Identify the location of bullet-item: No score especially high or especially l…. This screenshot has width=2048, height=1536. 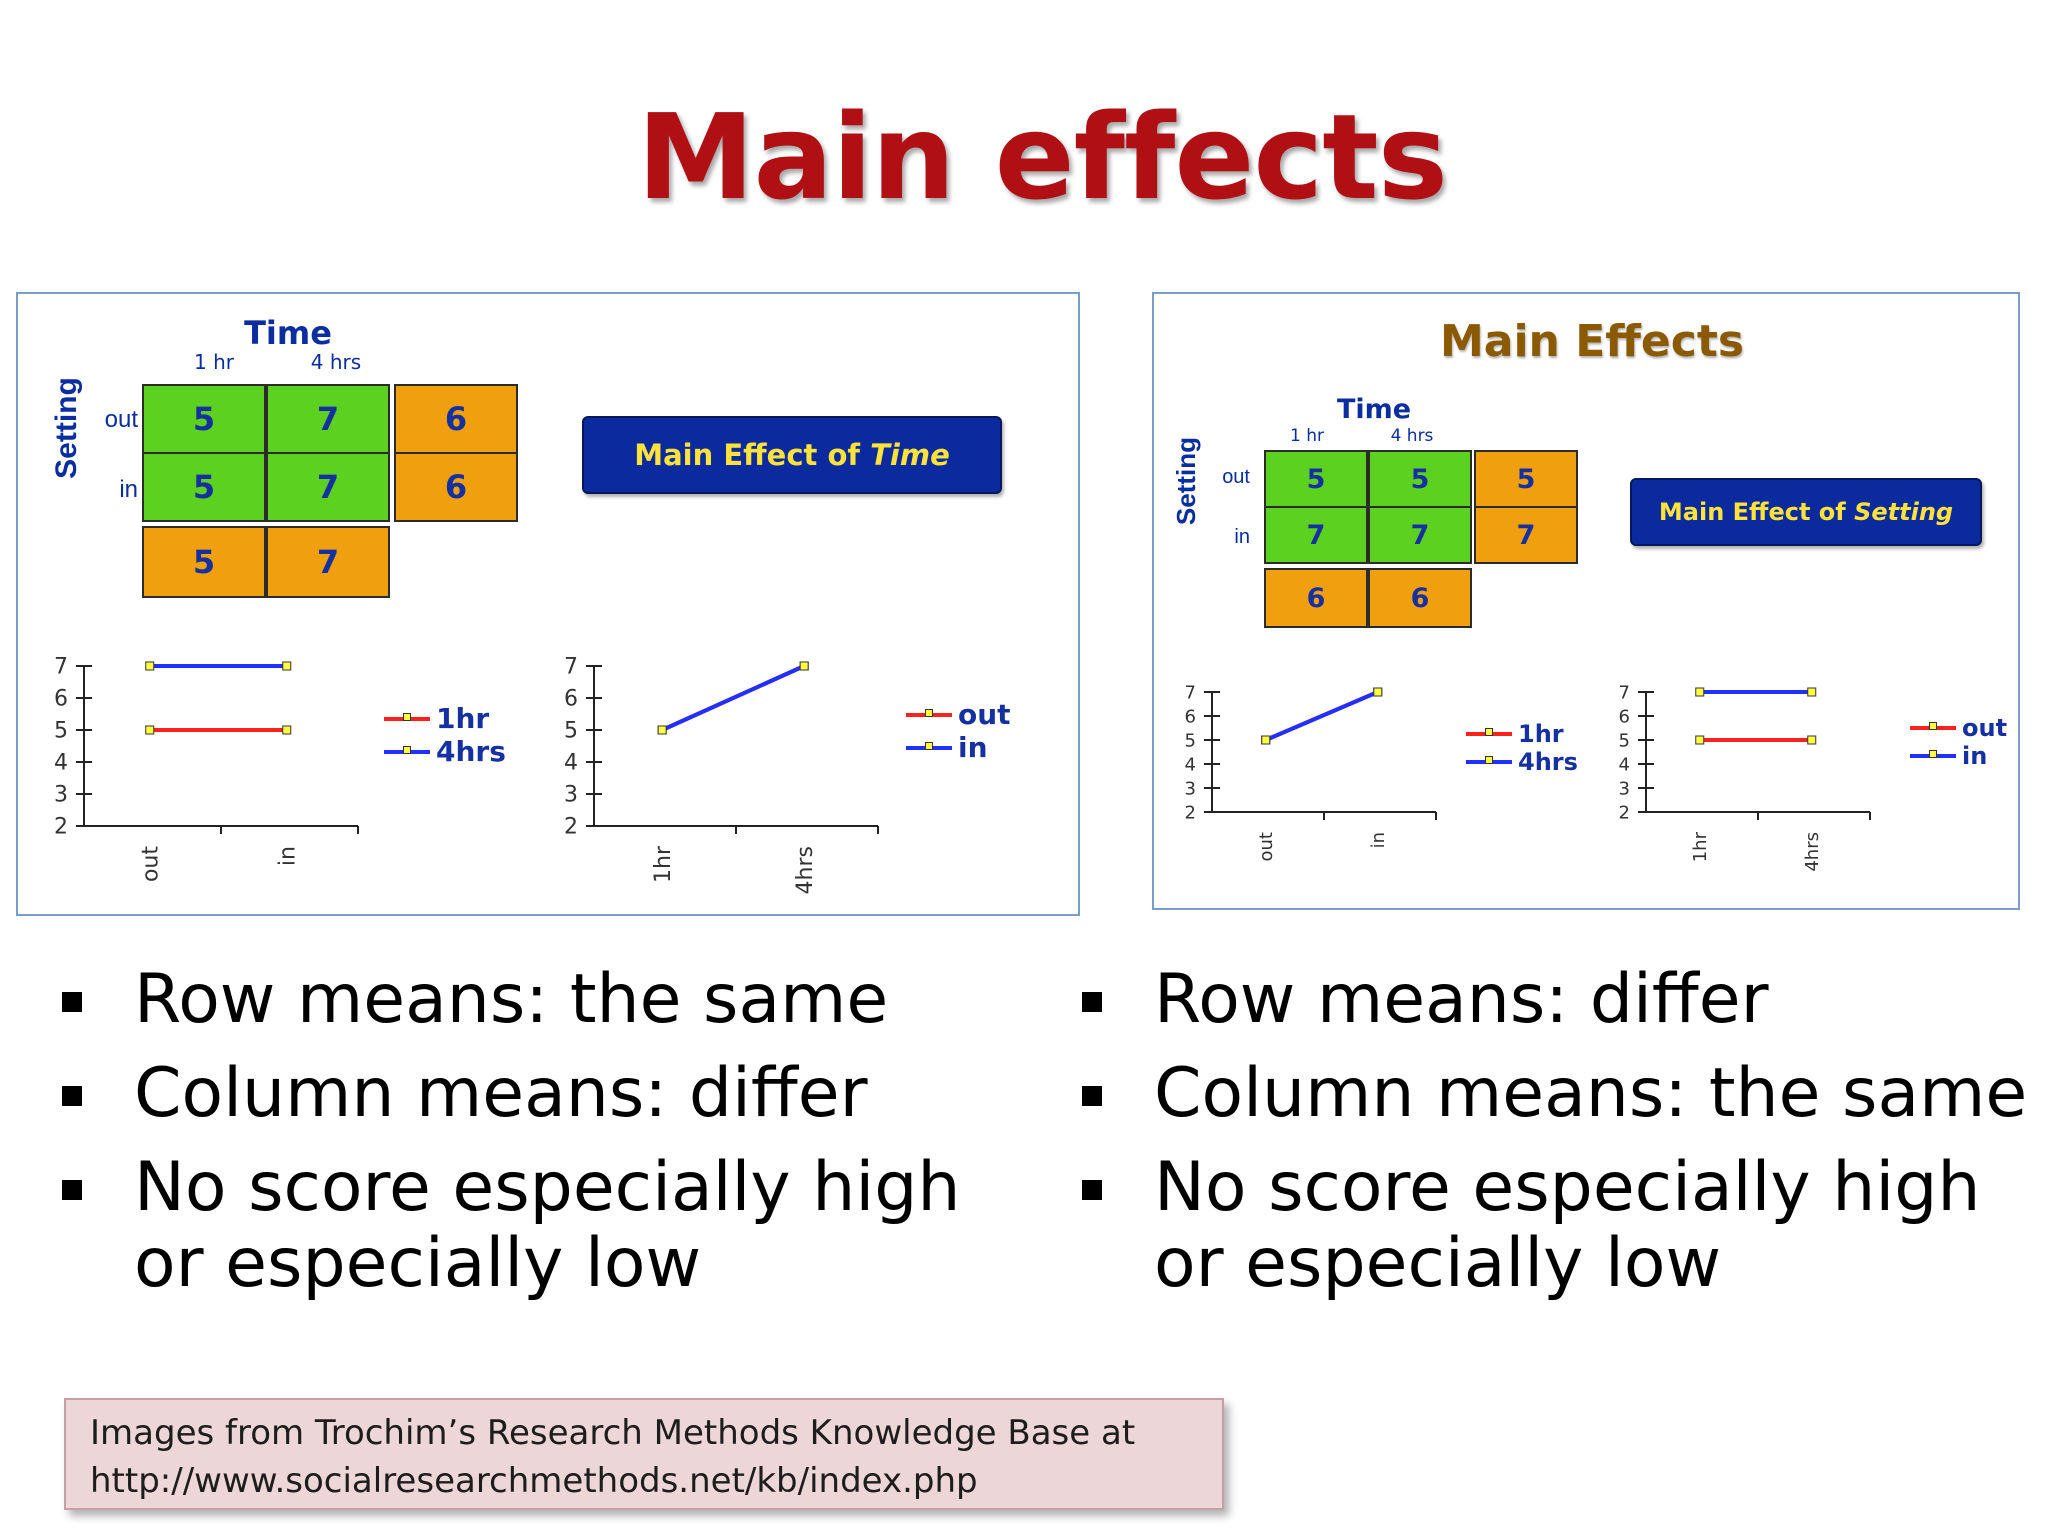
(1551, 1226).